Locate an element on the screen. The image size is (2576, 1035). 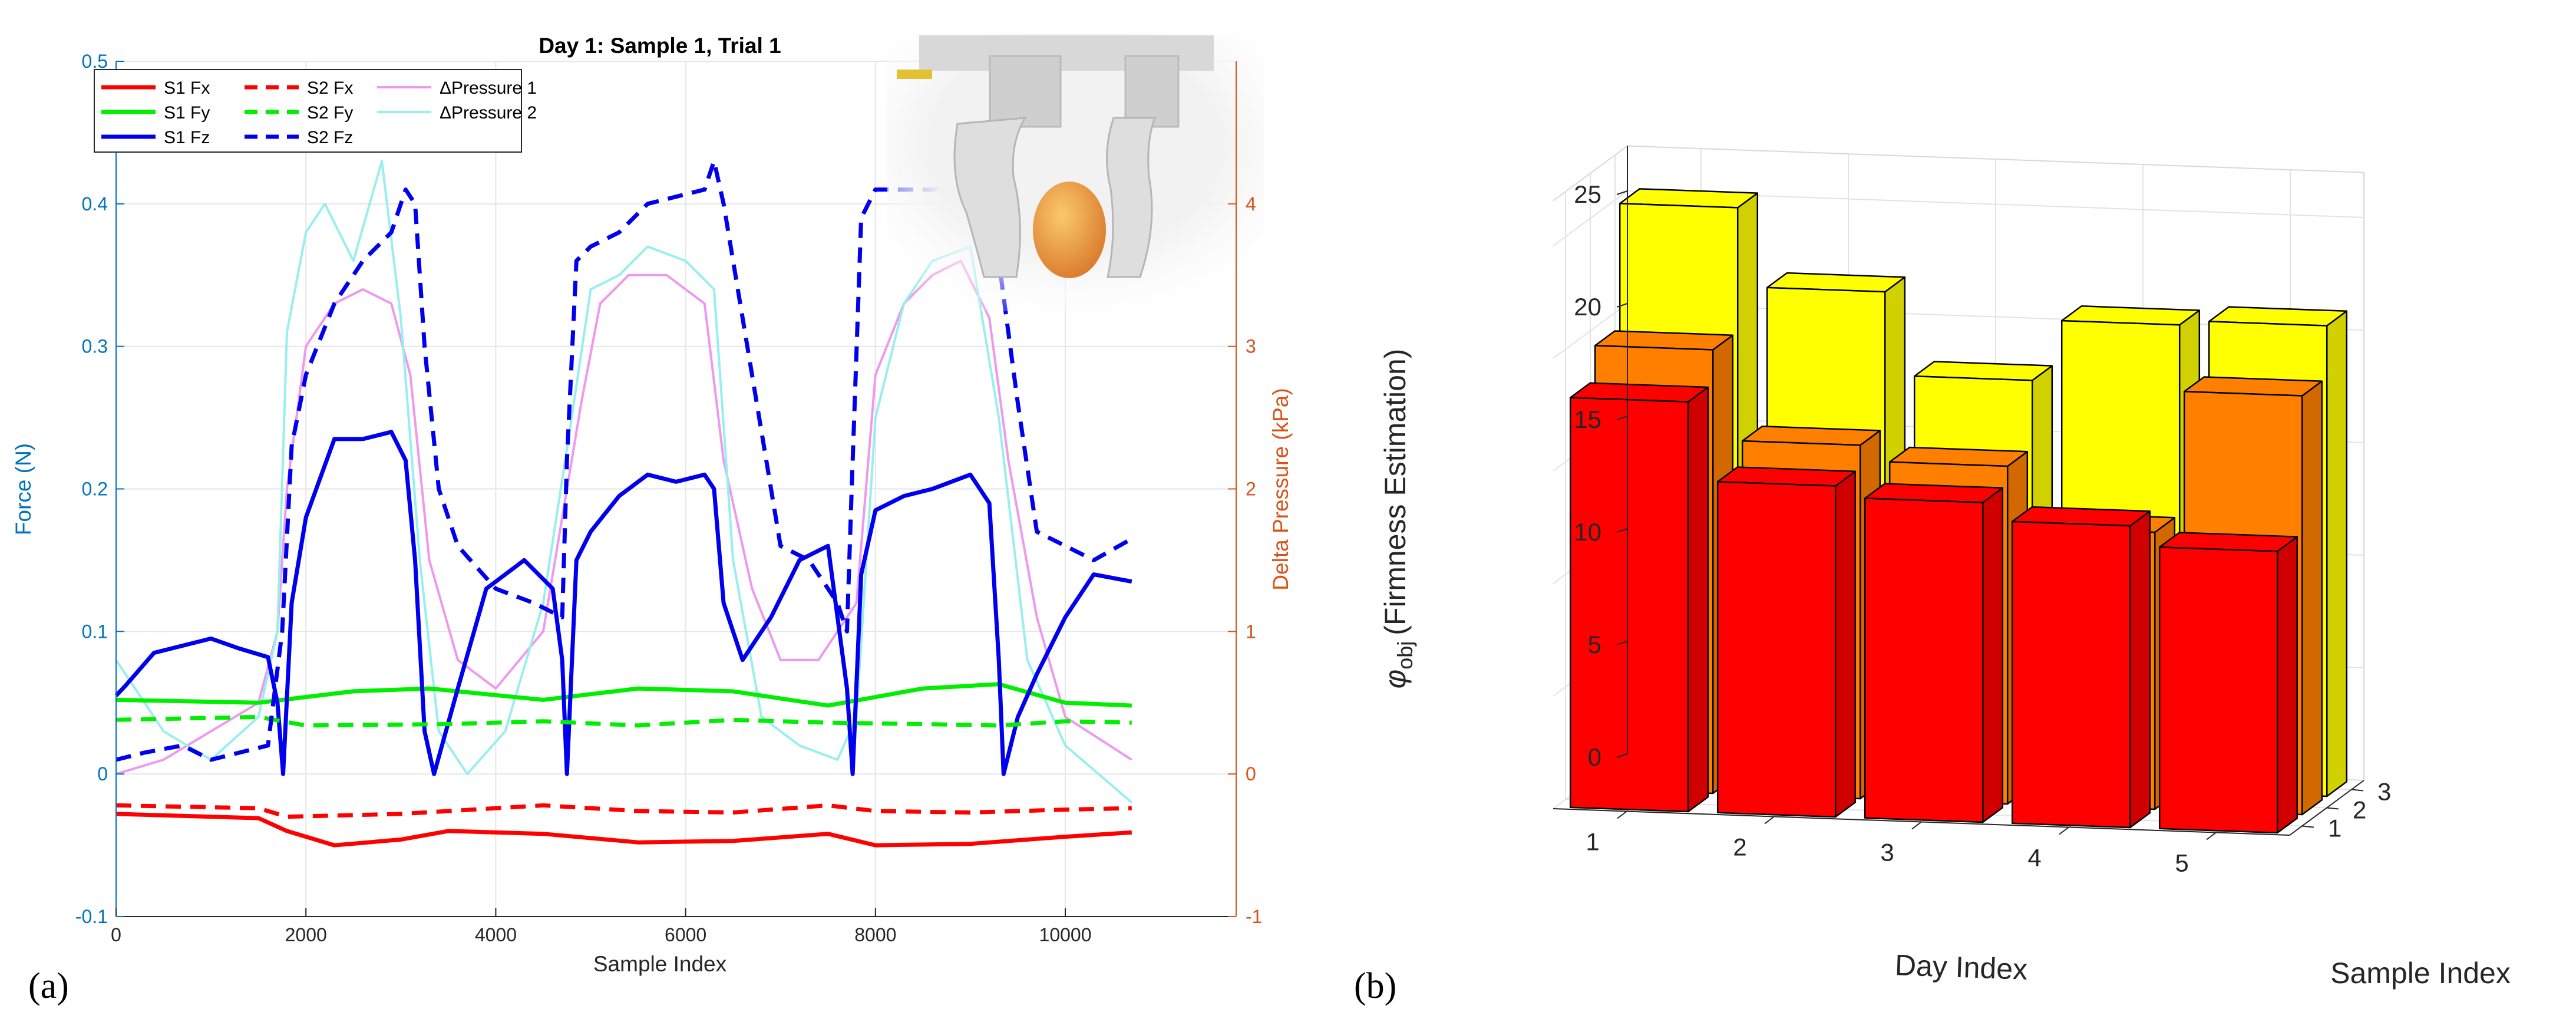
zlabel-symbol: φ is located at coordinates (1395, 679).